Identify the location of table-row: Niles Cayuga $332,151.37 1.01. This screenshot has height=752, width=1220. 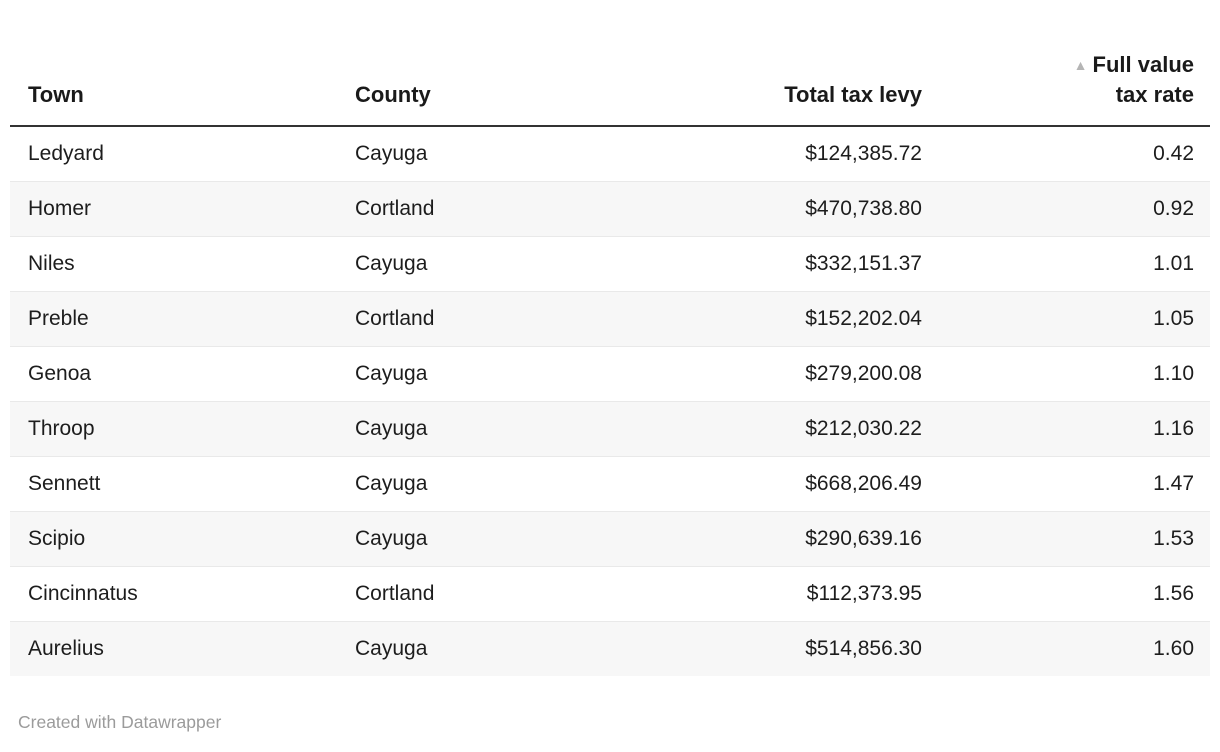
(610, 264).